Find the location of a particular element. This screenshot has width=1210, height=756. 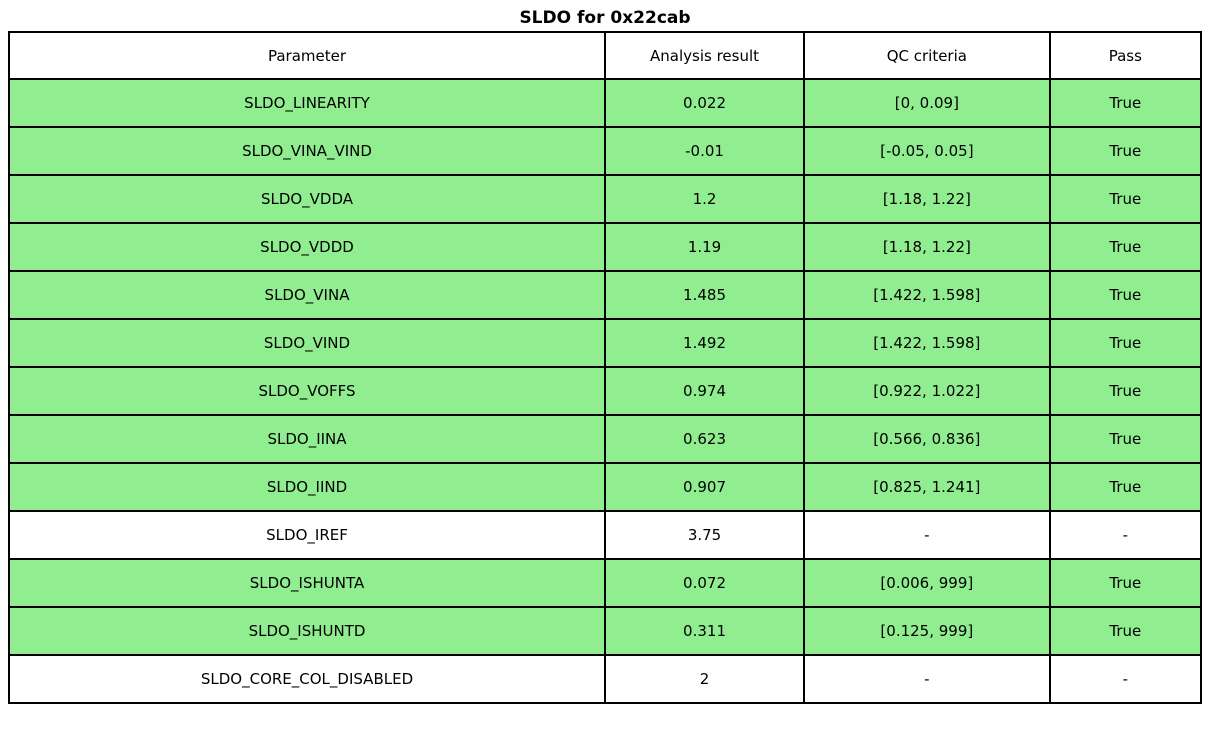

parameter-cell: SLDO_LINEARITY is located at coordinates (307, 103).